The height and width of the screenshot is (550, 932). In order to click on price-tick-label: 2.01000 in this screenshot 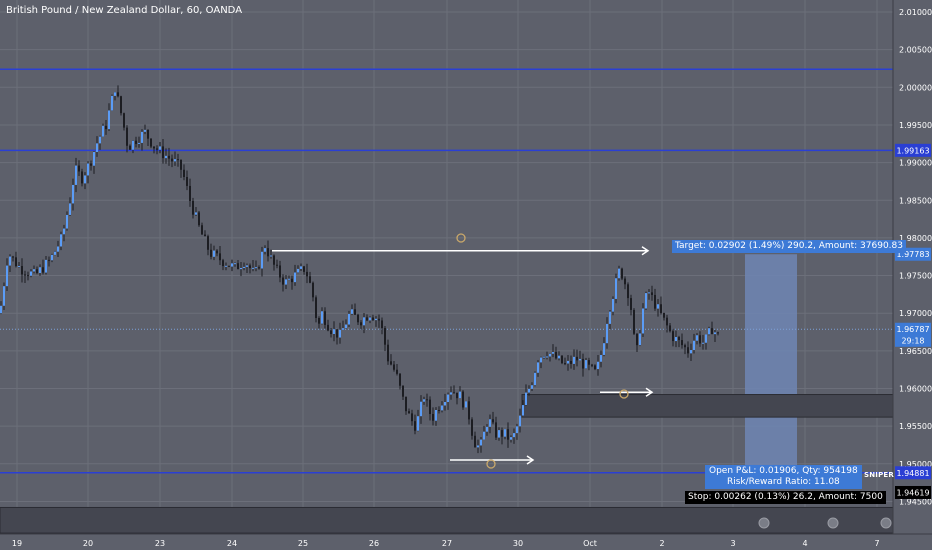, I will do `click(915, 12)`.